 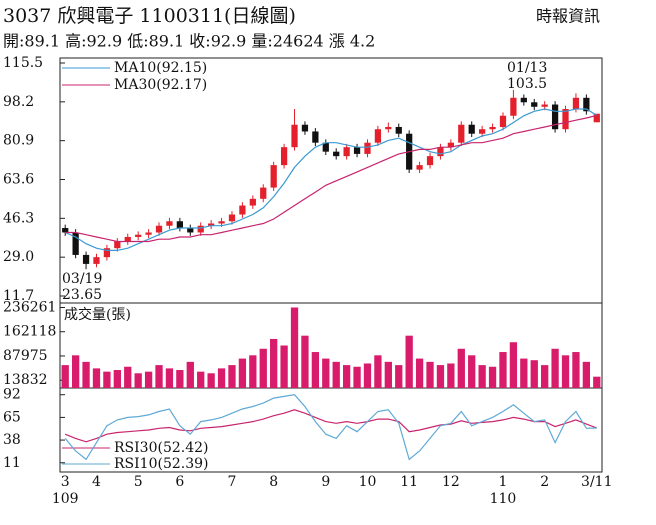 I want to click on x-tick-label: 5, so click(x=138, y=482).